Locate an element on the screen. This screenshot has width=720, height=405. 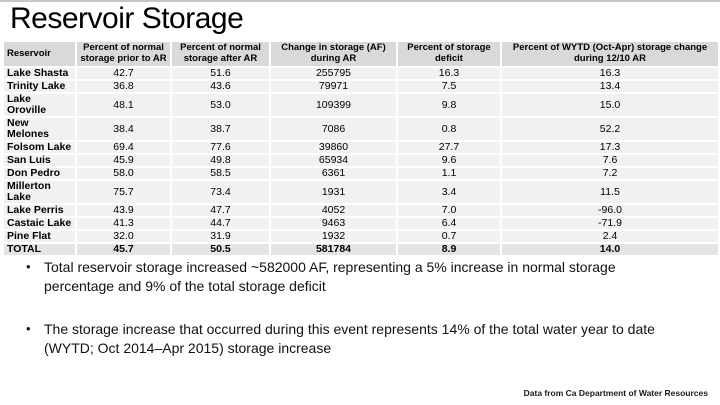
table-cell: San Luis is located at coordinates (39, 161).